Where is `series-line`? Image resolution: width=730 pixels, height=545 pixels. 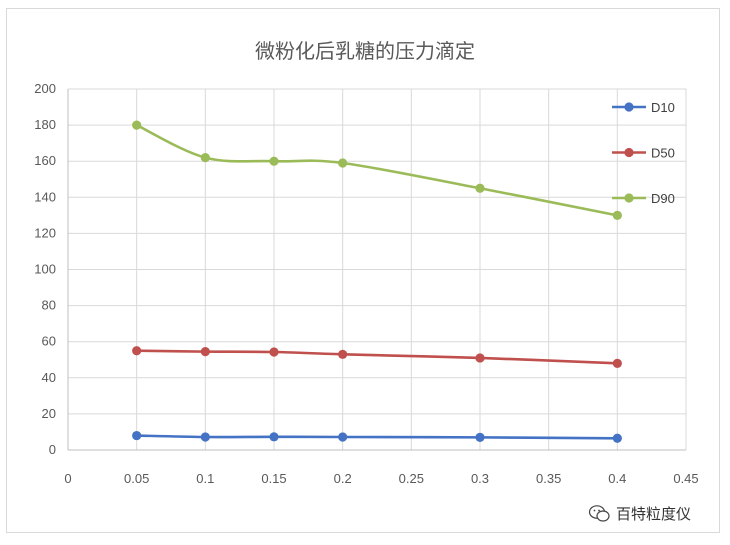 series-line is located at coordinates (377, 170).